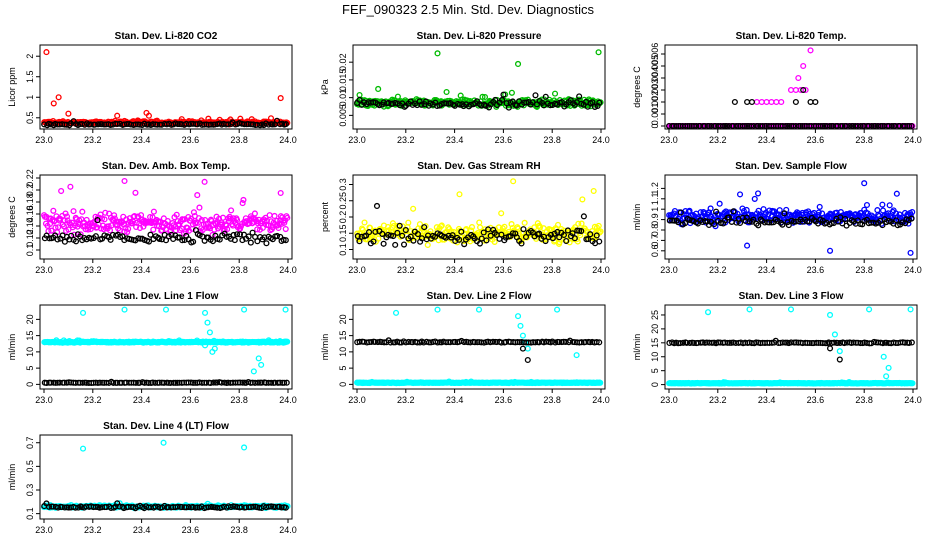 The width and height of the screenshot is (936, 540). Describe the element at coordinates (30, 56) in the screenshot. I see `y-tick-label: 2` at that location.